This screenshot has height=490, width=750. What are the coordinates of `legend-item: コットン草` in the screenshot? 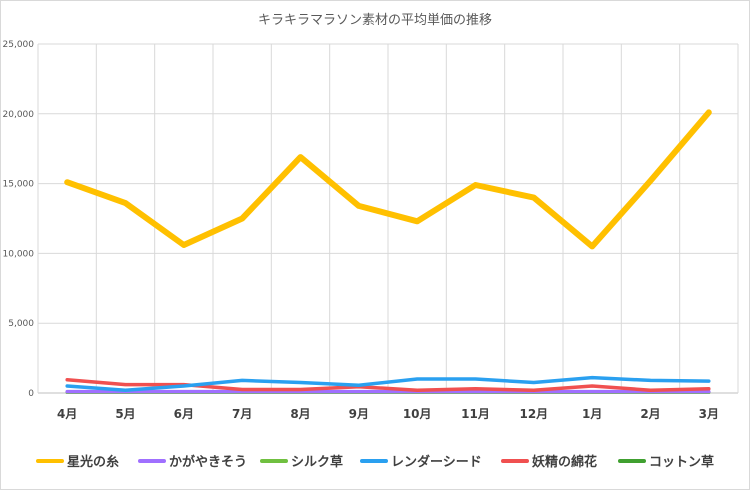 It's located at (666, 462).